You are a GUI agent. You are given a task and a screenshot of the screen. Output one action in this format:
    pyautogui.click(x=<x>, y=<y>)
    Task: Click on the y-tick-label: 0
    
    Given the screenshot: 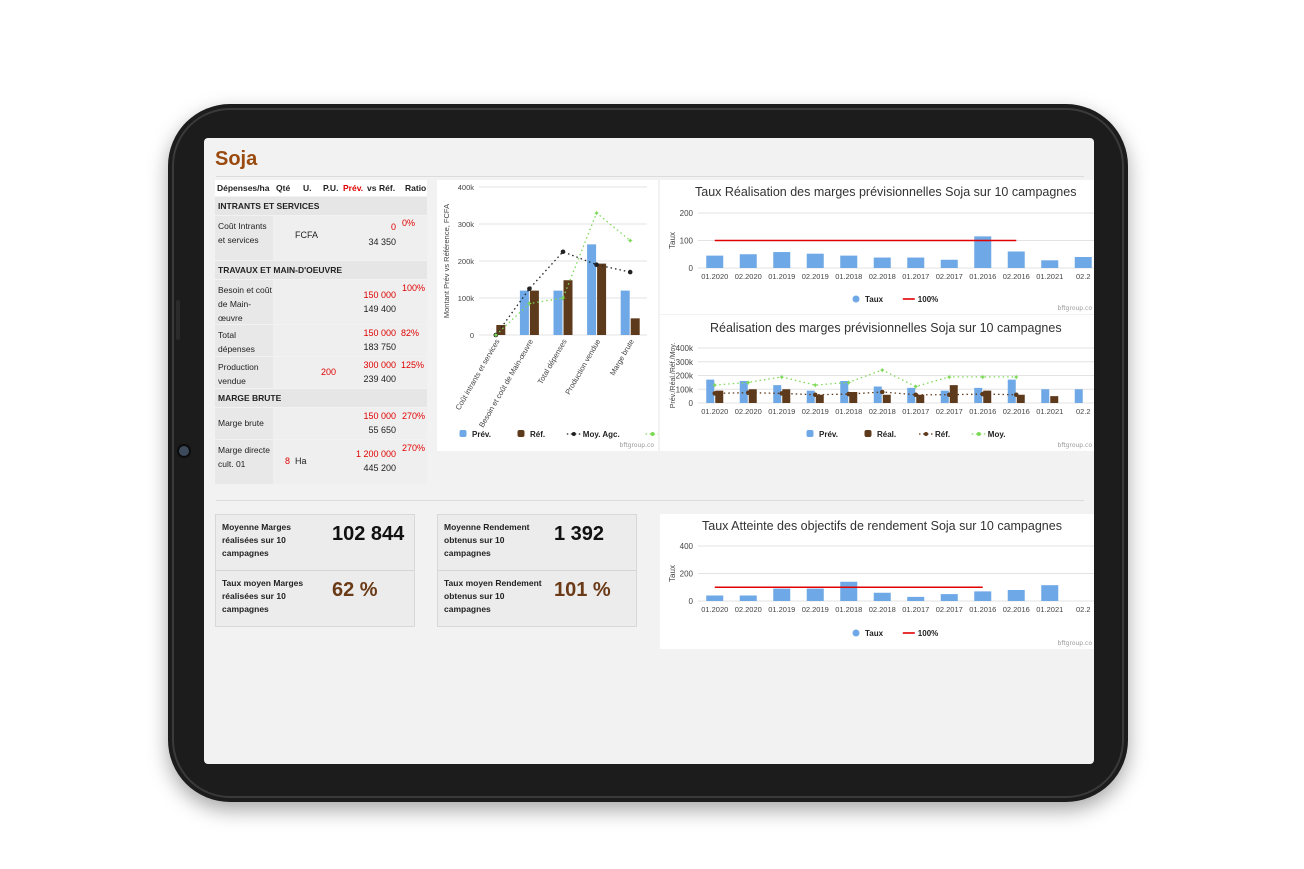 What is the action you would take?
    pyautogui.click(x=472, y=335)
    